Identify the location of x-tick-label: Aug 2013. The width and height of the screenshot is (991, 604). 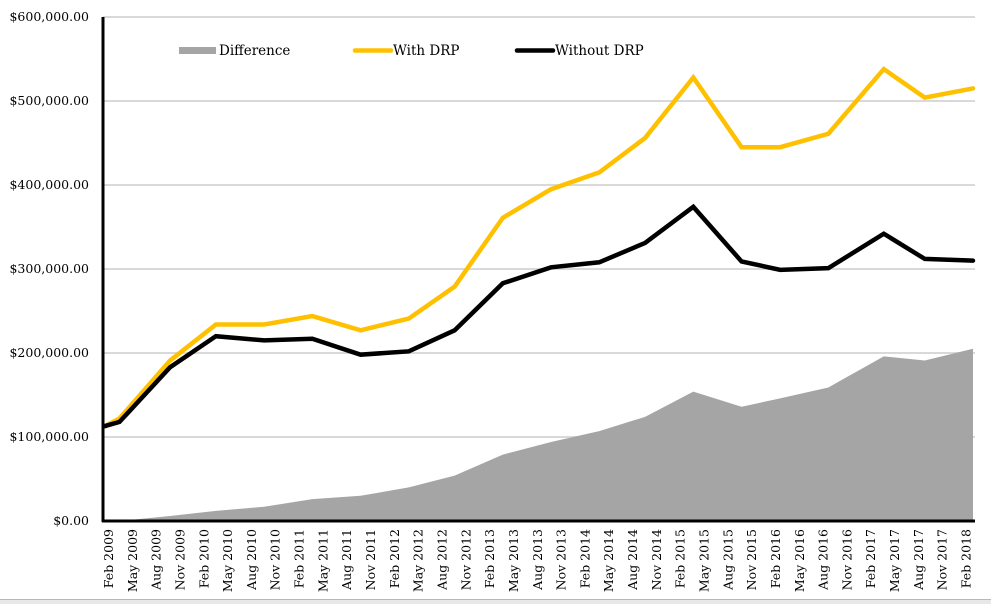
(537, 560).